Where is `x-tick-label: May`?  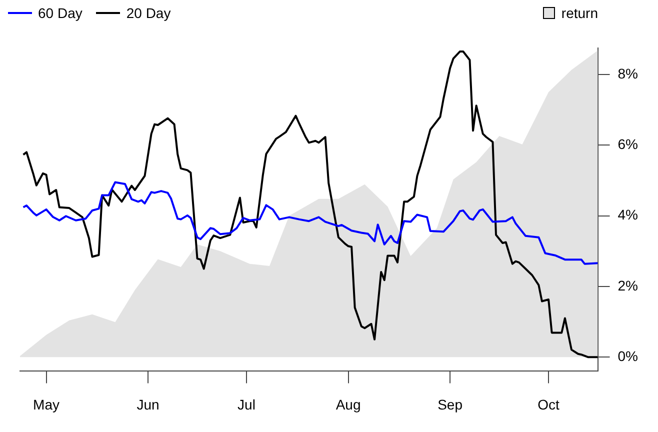
x-tick-label: May is located at coordinates (46, 404).